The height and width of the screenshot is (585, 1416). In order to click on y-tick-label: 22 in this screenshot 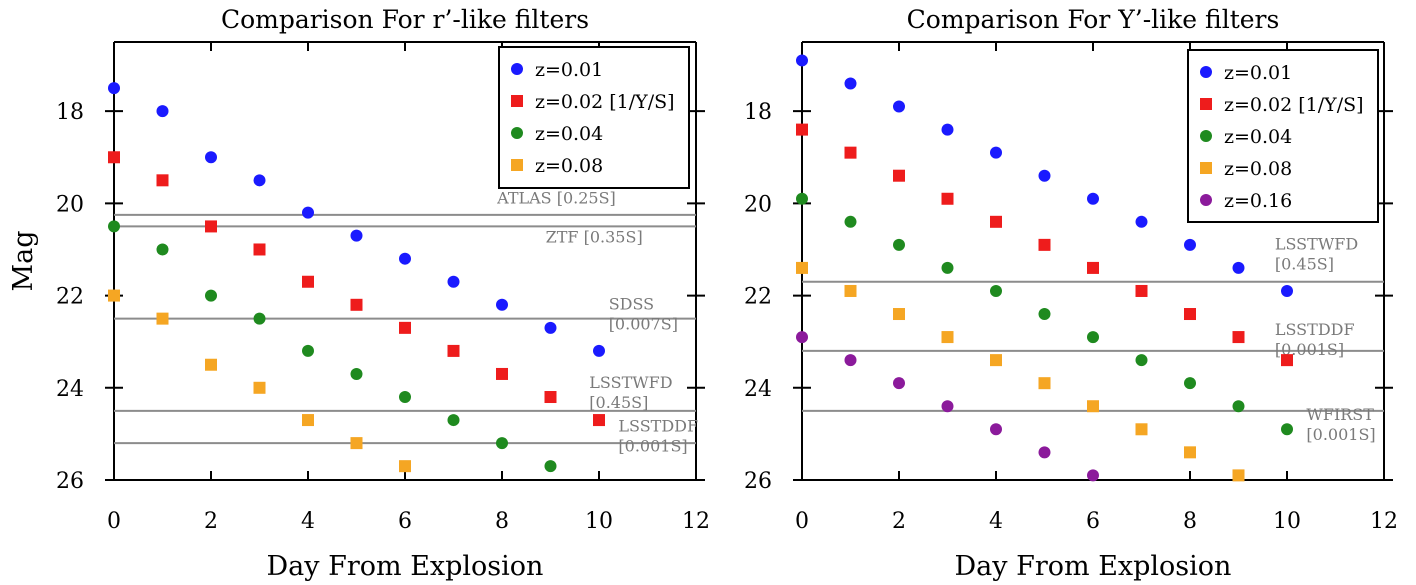, I will do `click(70, 297)`.